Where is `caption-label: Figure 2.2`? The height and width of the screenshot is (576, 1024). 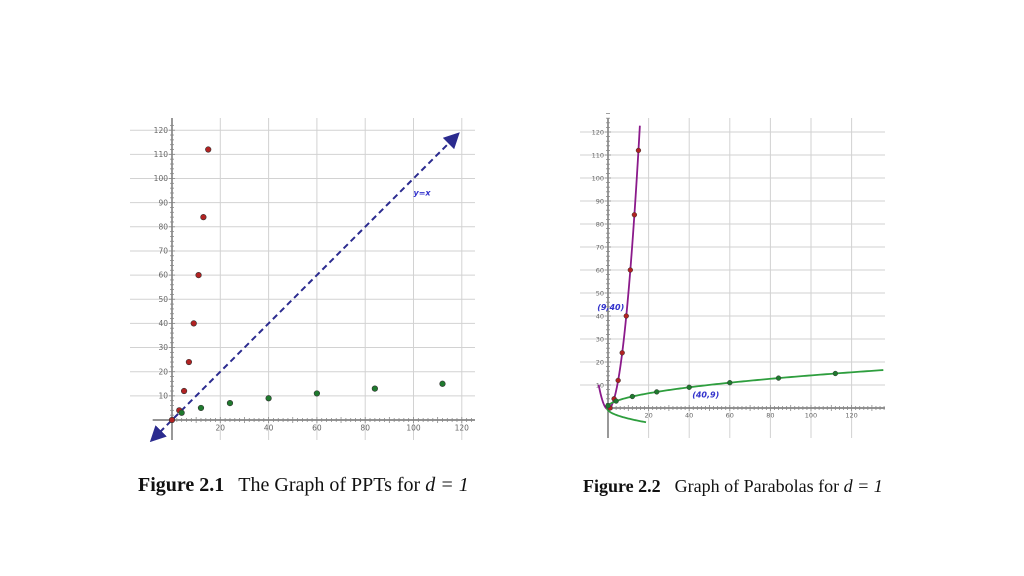
caption-label: Figure 2.2 is located at coordinates (622, 486).